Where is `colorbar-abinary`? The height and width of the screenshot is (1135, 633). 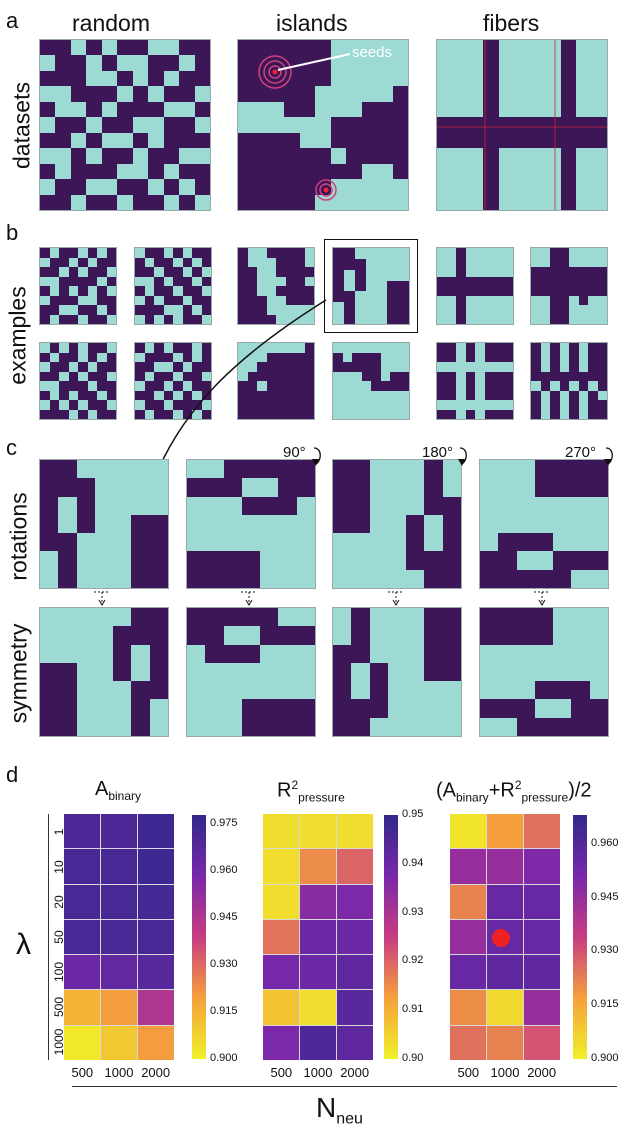 colorbar-abinary is located at coordinates (199, 937).